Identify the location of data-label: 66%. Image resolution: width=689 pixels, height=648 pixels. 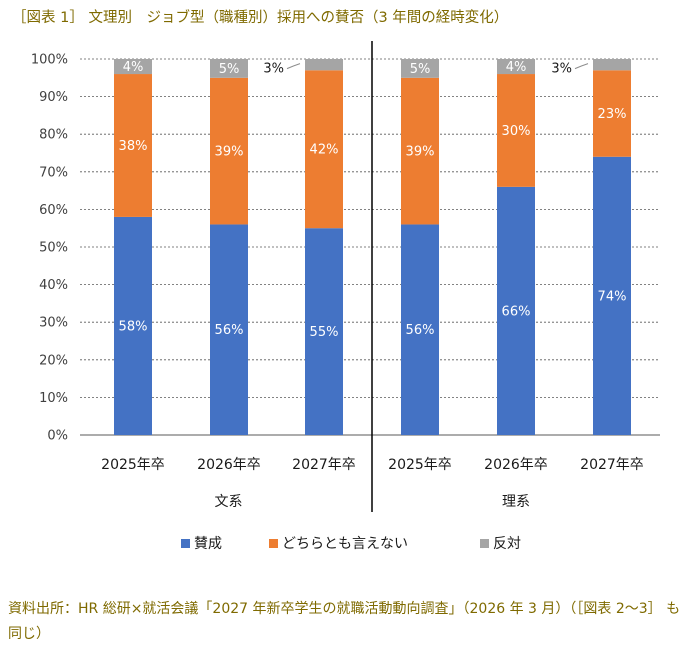
(516, 311).